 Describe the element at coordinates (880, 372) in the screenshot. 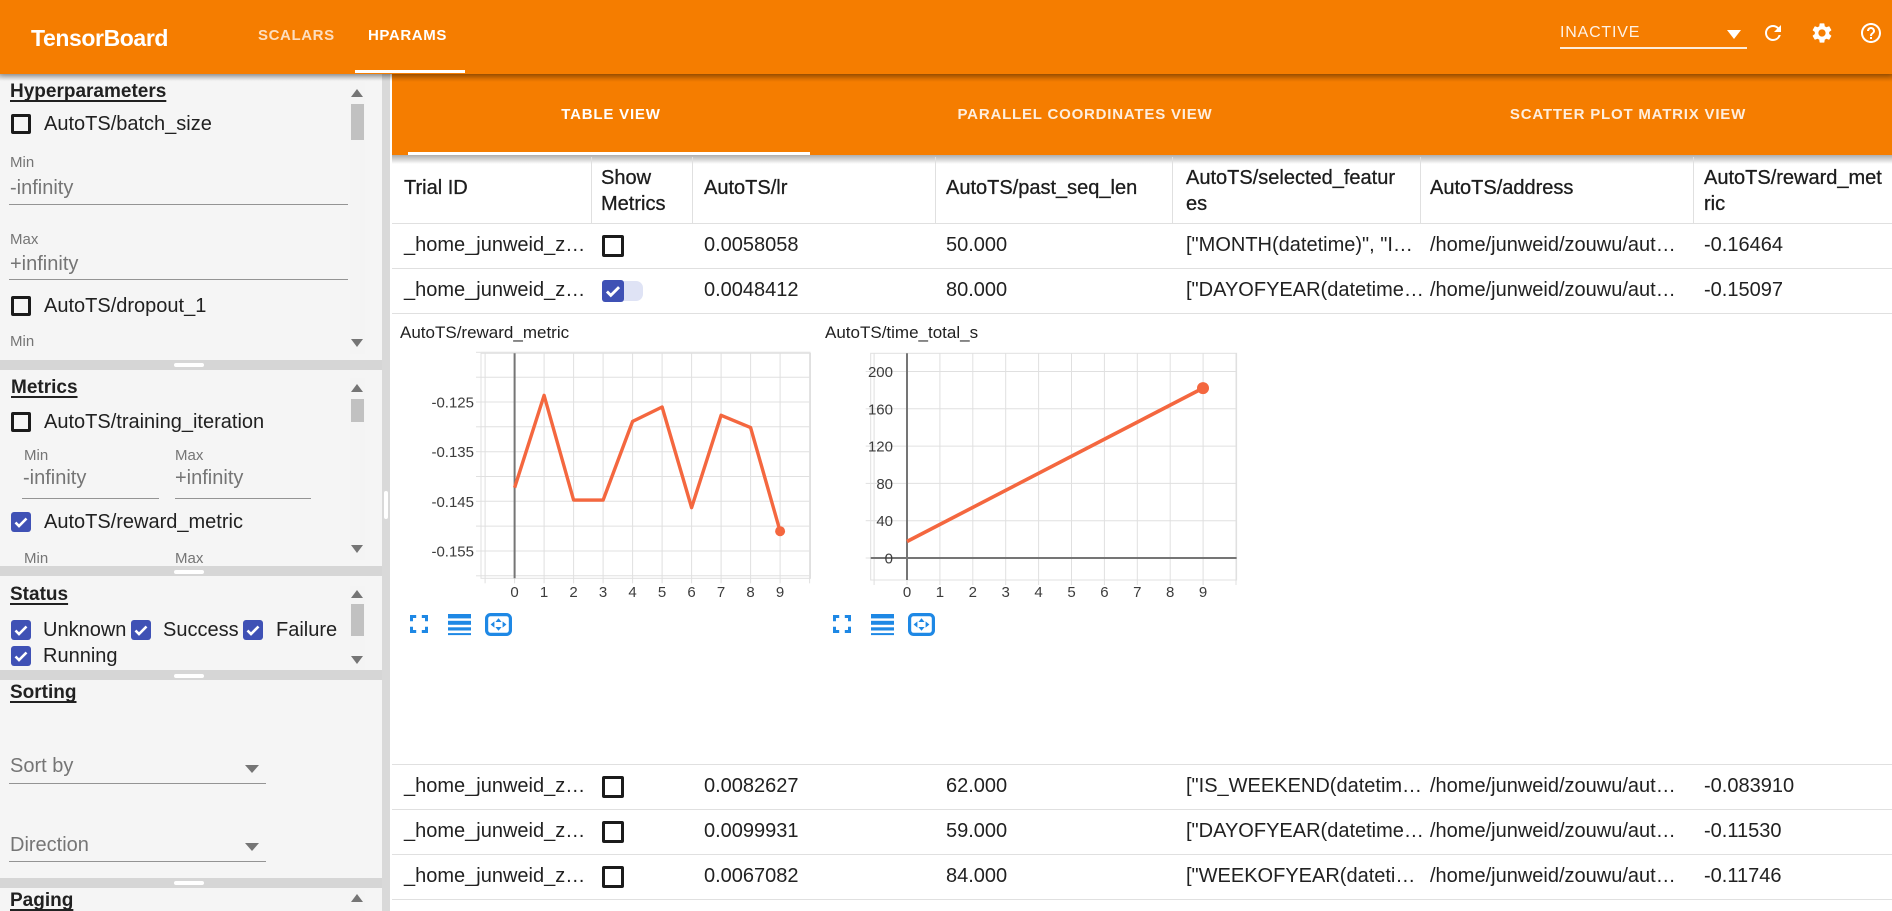

I see `svg-text: 200` at that location.